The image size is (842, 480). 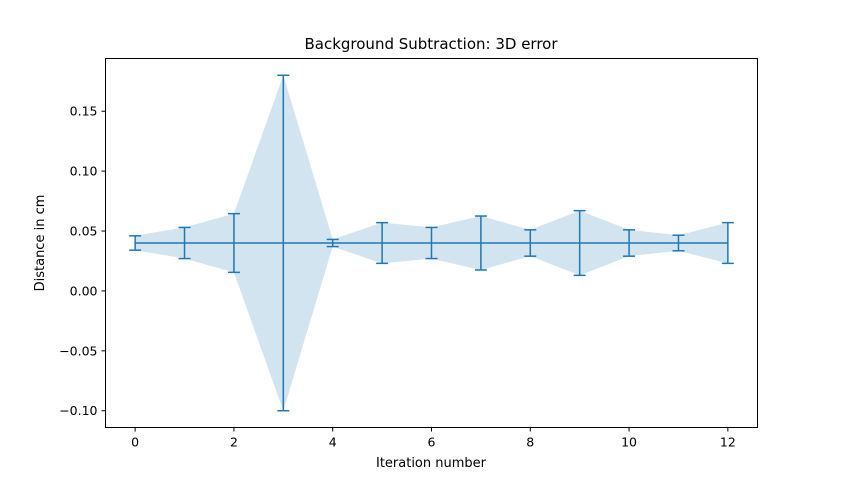 I want to click on x-axis-label: Iteration number, so click(x=431, y=463).